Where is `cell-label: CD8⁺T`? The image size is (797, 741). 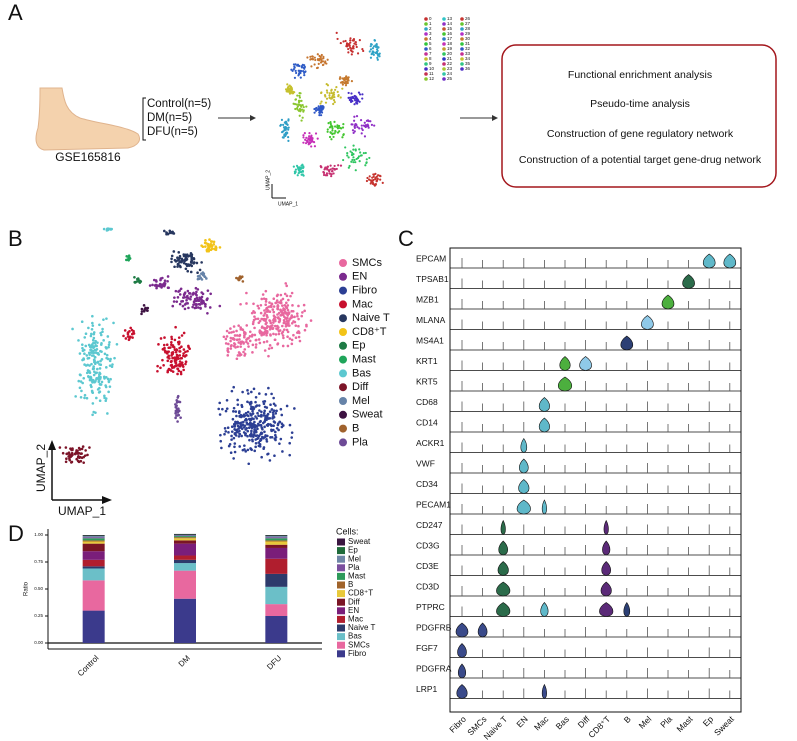 cell-label: CD8⁺T is located at coordinates (599, 727).